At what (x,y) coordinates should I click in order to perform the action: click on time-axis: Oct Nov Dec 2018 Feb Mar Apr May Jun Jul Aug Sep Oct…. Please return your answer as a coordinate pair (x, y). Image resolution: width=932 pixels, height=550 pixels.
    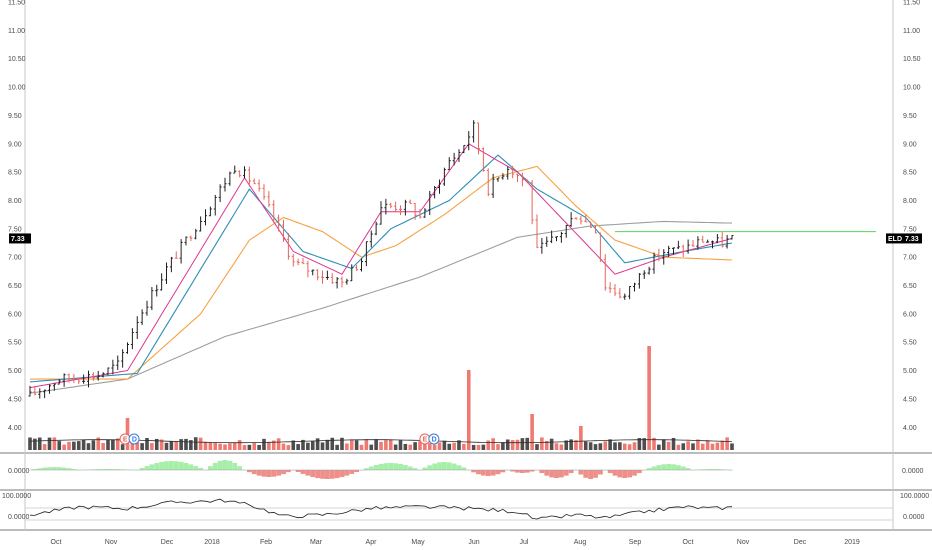
    Looking at the image, I should click on (455, 542).